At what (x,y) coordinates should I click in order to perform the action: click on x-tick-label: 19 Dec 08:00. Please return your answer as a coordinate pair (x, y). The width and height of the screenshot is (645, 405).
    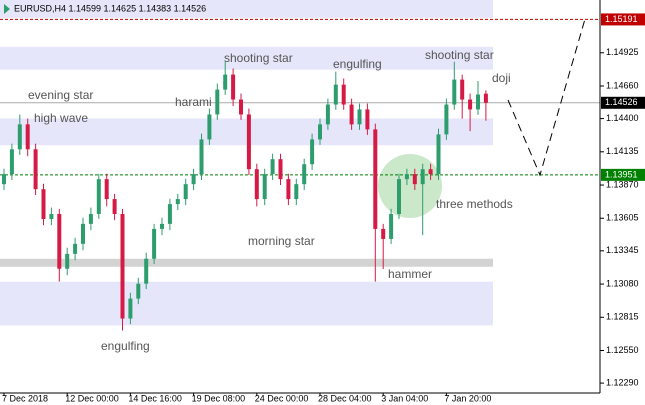
    Looking at the image, I should click on (219, 398).